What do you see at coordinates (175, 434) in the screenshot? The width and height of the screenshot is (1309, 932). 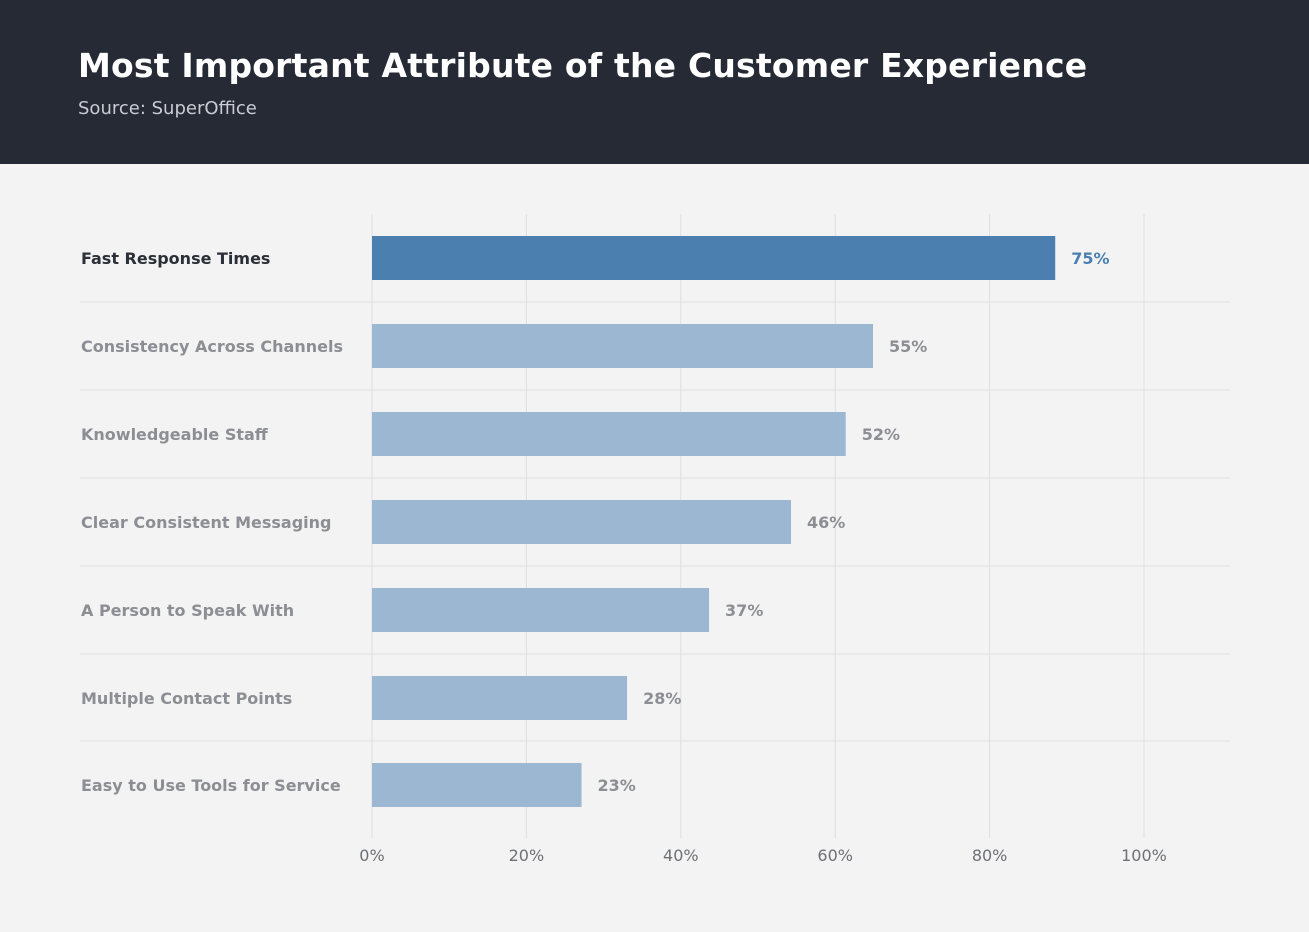 I see `category-label: Knowledgeable Staff` at bounding box center [175, 434].